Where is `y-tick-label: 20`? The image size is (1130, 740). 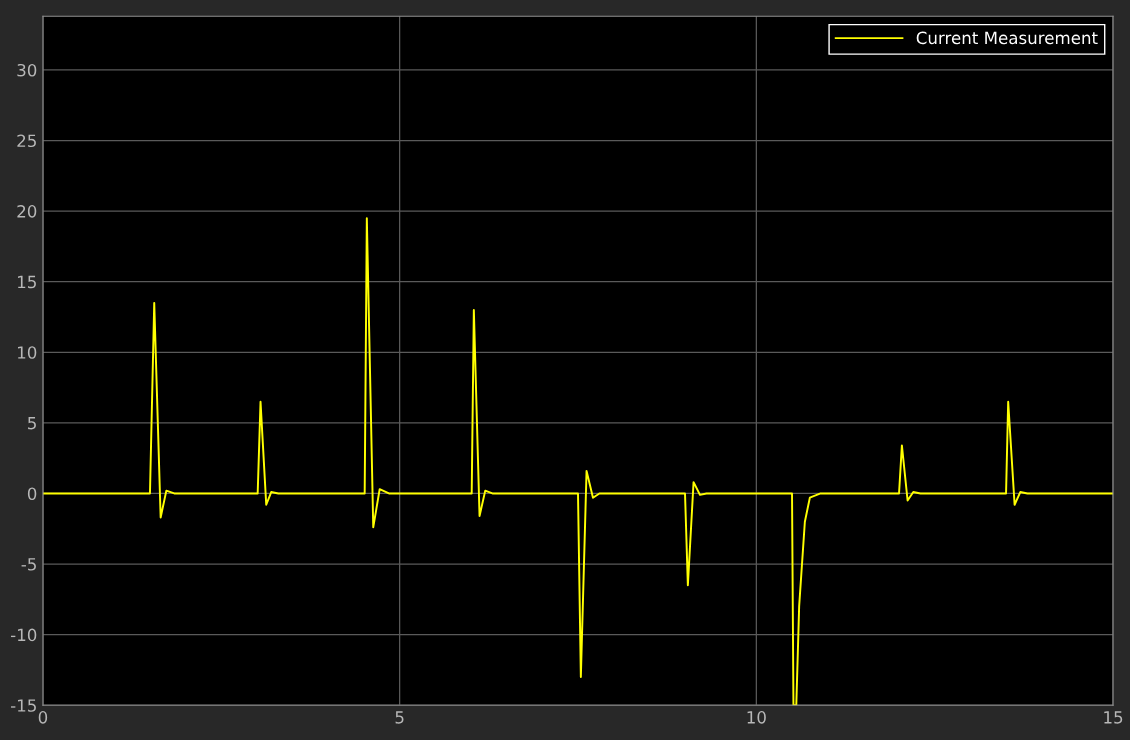
y-tick-label: 20 is located at coordinates (27, 211).